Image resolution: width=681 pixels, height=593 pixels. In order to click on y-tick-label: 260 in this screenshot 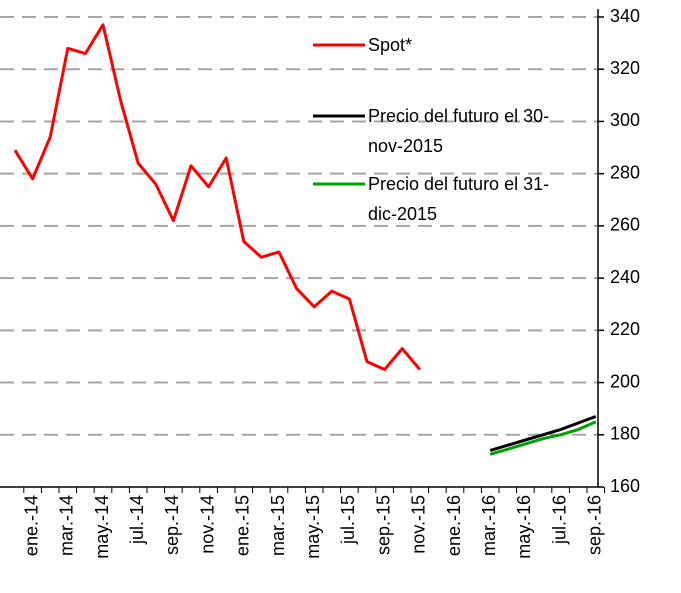, I will do `click(625, 225)`.